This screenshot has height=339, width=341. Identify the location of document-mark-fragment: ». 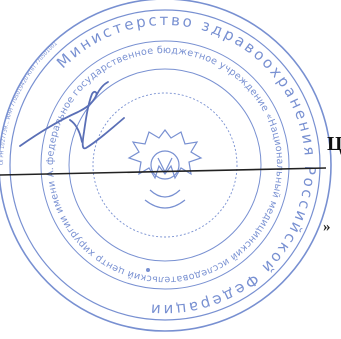
(327, 227).